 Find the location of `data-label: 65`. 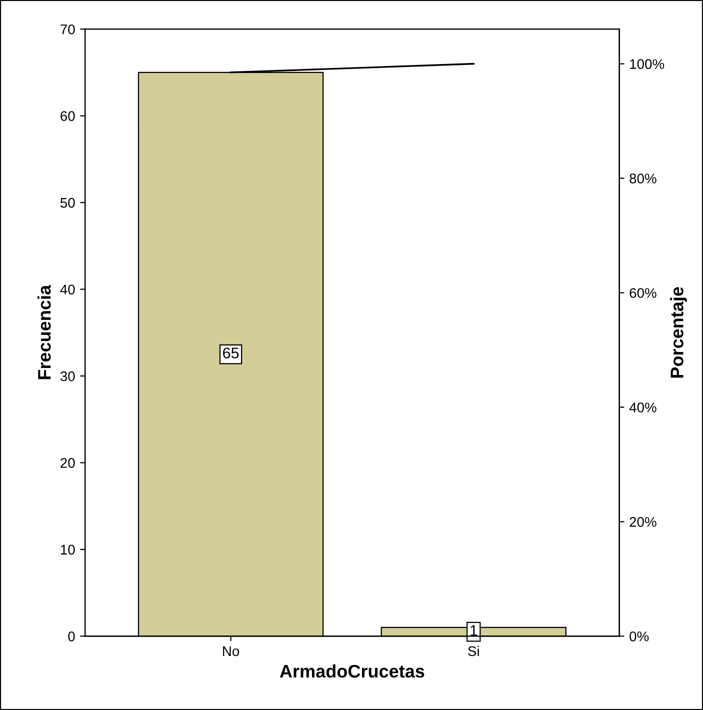

data-label: 65 is located at coordinates (231, 353).